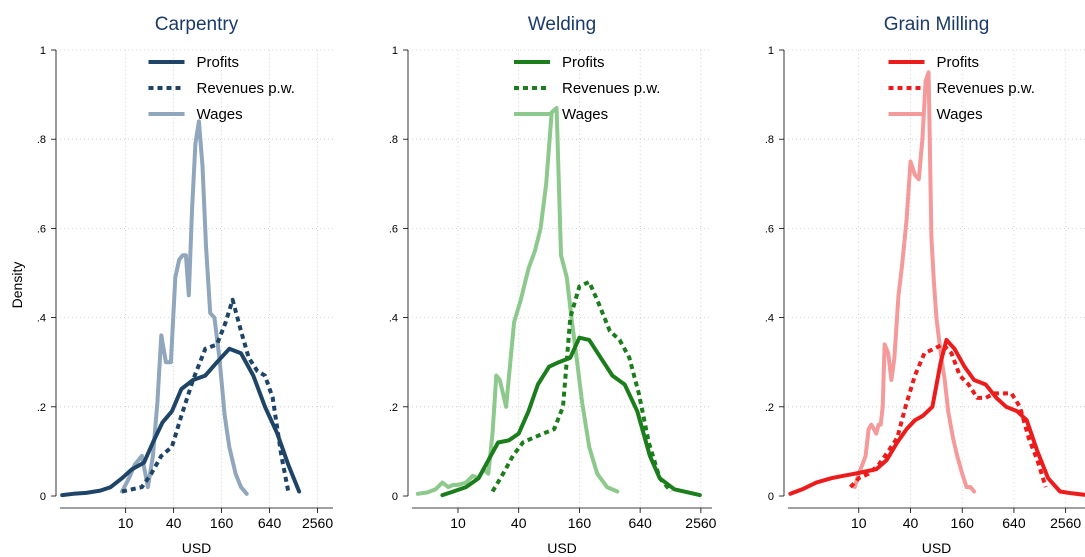 The image size is (1085, 557). What do you see at coordinates (197, 24) in the screenshot?
I see `chart-title: Carpentry` at bounding box center [197, 24].